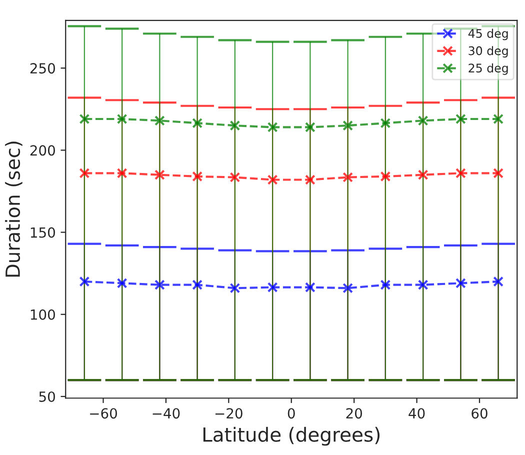 The width and height of the screenshot is (525, 455). I want to click on x-tick-label: 20, so click(354, 413).